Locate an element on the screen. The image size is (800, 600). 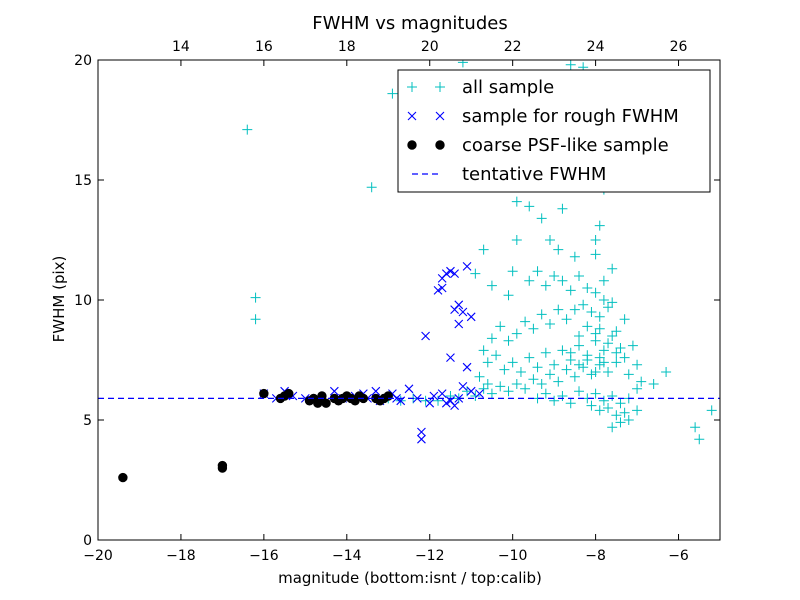
y-tick-label: 15 is located at coordinates (83, 181).